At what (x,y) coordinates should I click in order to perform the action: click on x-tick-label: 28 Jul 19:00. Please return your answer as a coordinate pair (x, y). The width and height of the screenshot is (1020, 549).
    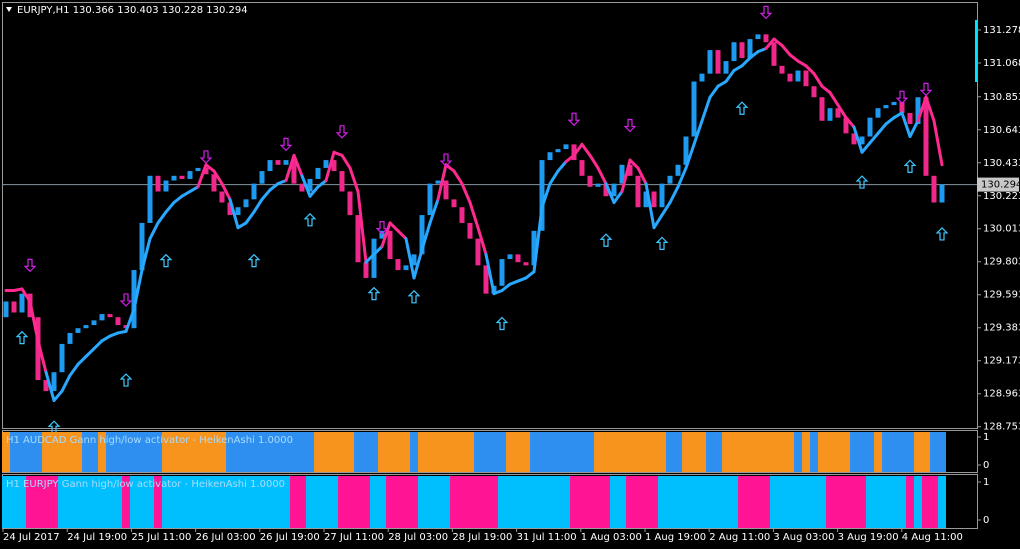
    Looking at the image, I should click on (482, 537).